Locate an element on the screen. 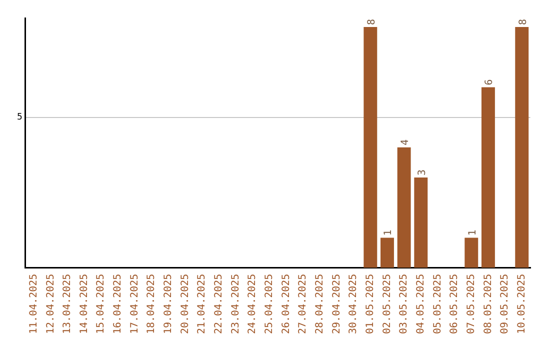 The image size is (540, 340). x-tick-label: 07.05.2025 is located at coordinates (471, 304).